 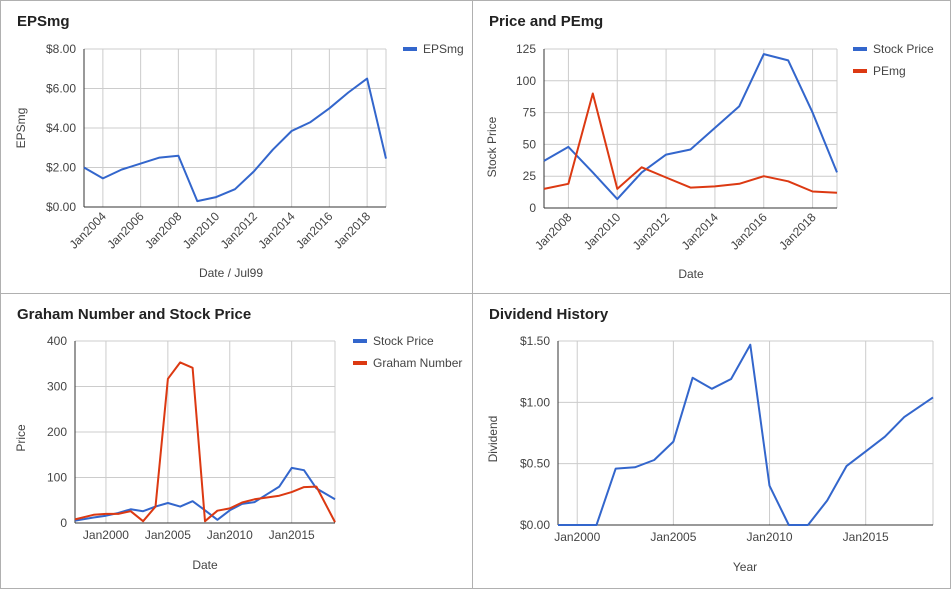 I want to click on x-tick-label: Jan2004, so click(x=88, y=230).